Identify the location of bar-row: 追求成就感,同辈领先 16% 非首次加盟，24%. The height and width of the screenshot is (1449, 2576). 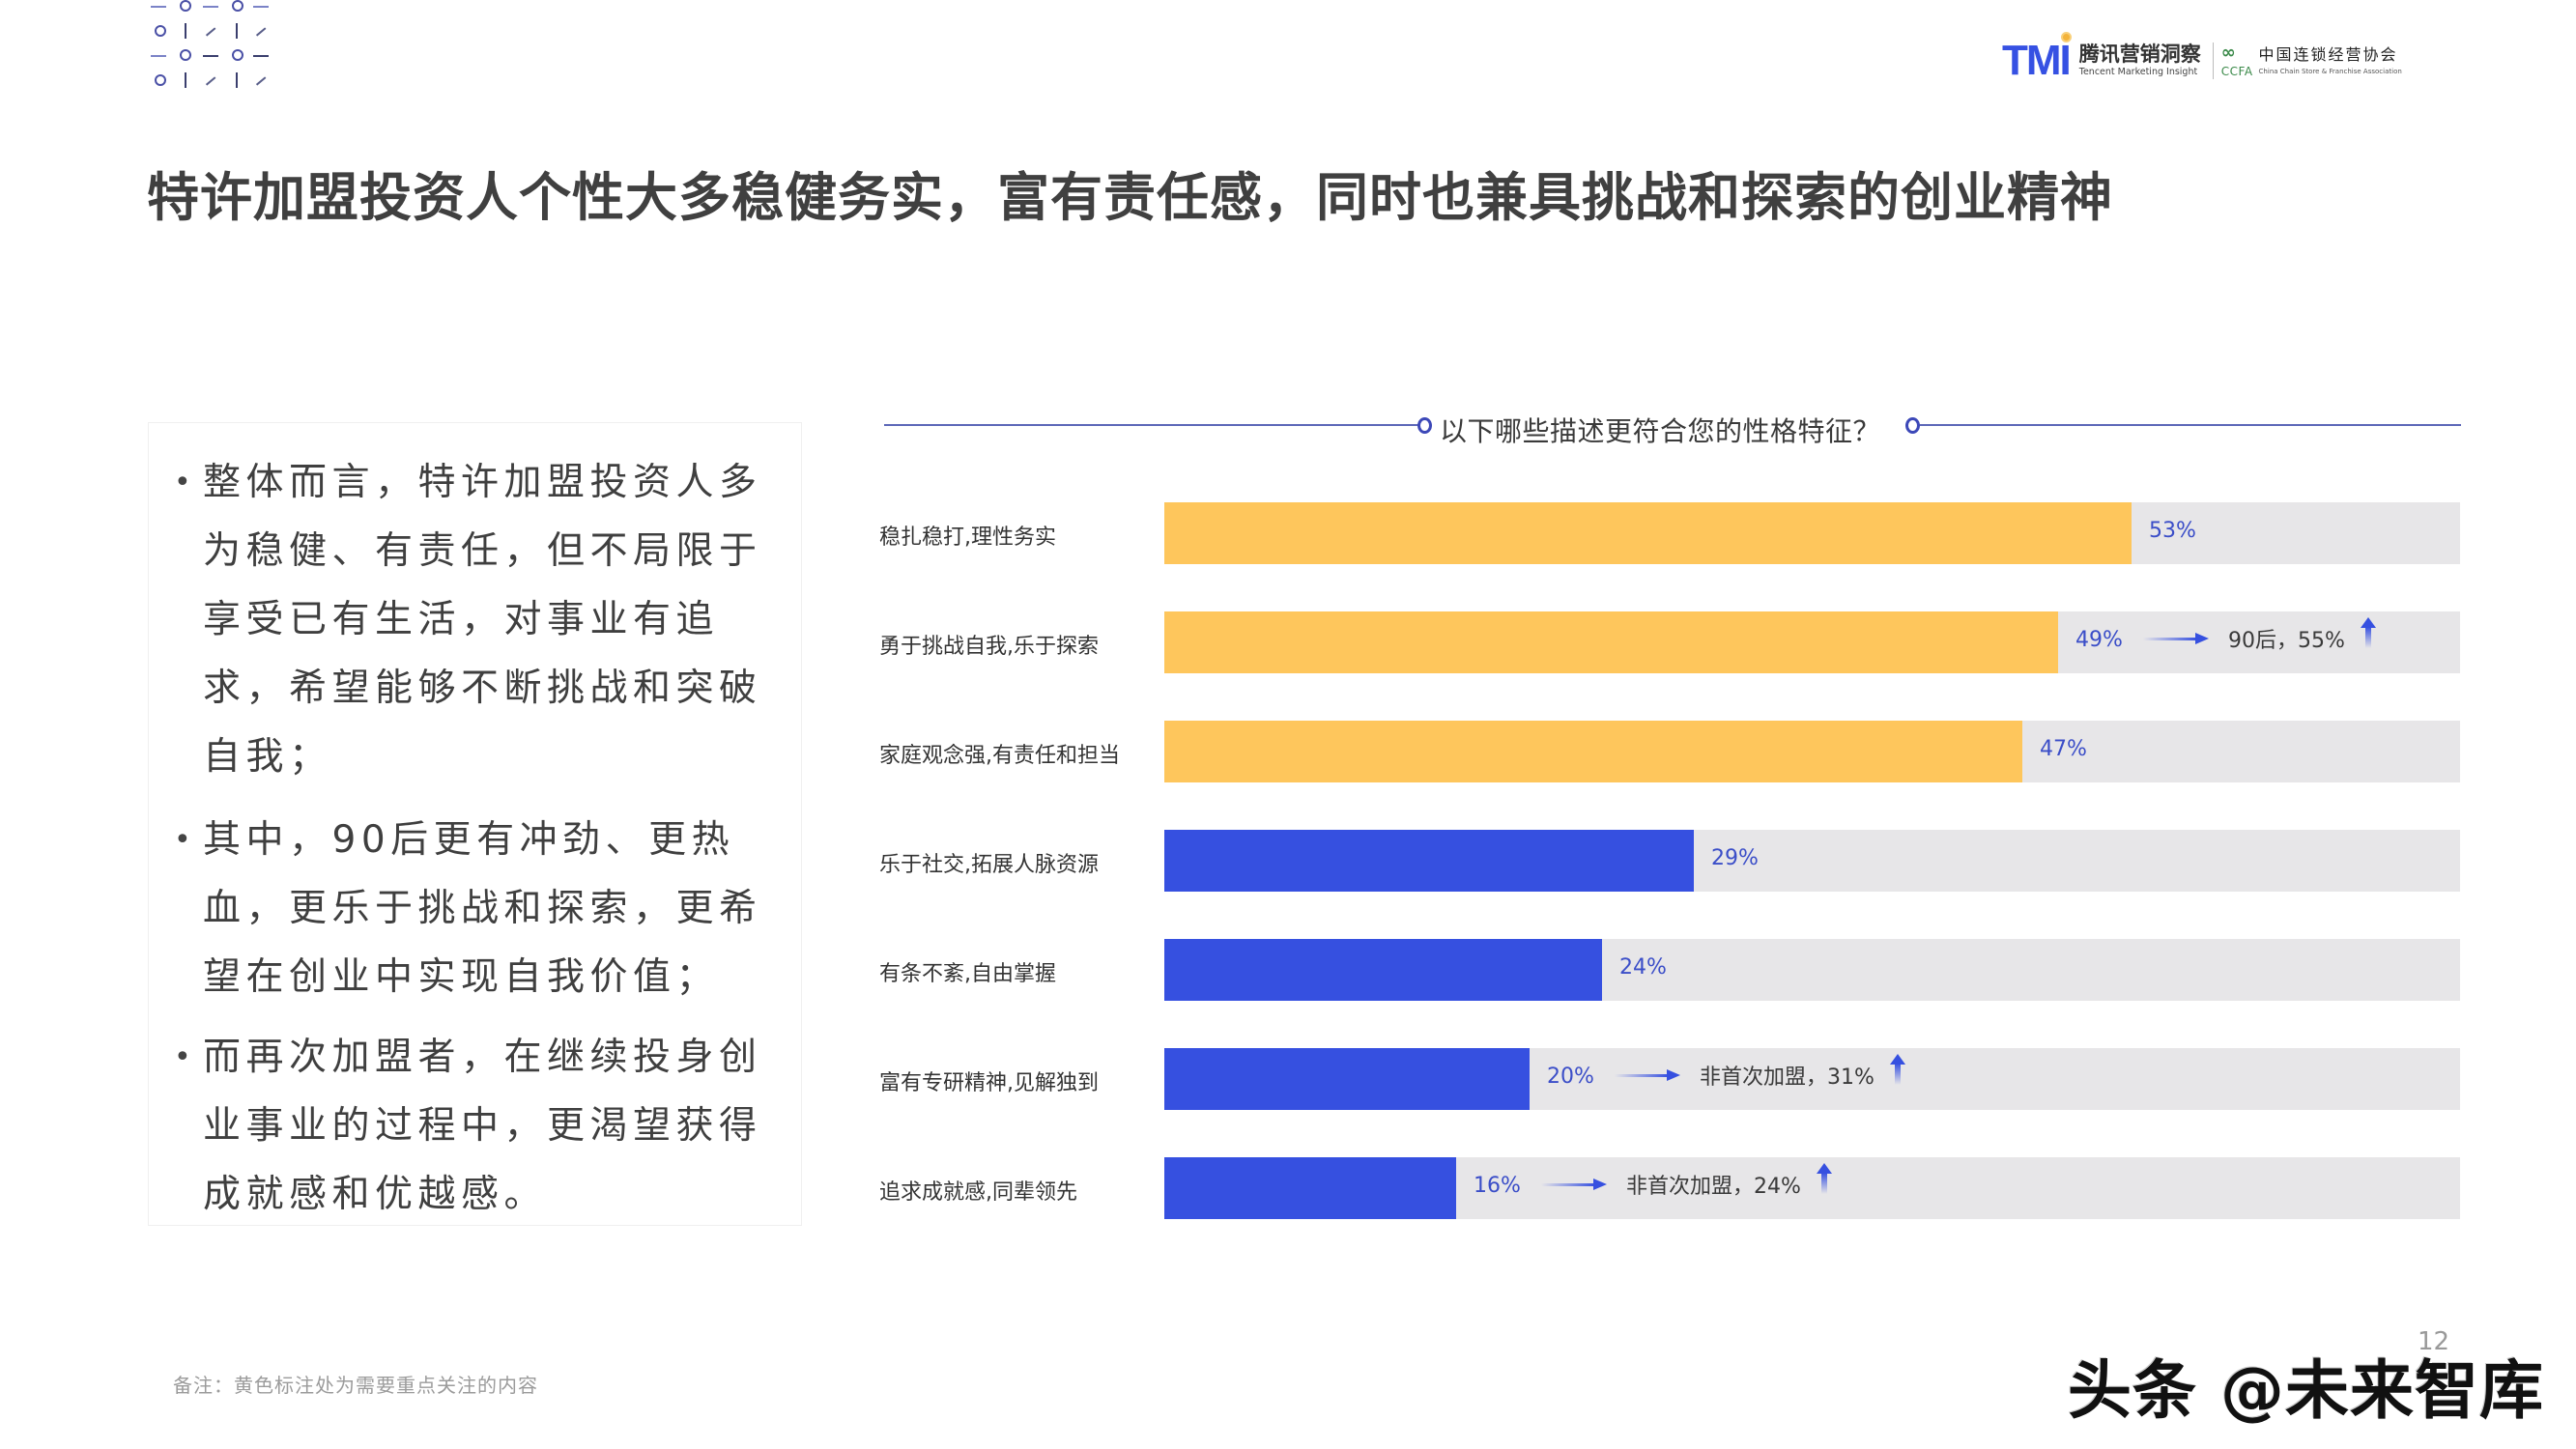
(1672, 1188).